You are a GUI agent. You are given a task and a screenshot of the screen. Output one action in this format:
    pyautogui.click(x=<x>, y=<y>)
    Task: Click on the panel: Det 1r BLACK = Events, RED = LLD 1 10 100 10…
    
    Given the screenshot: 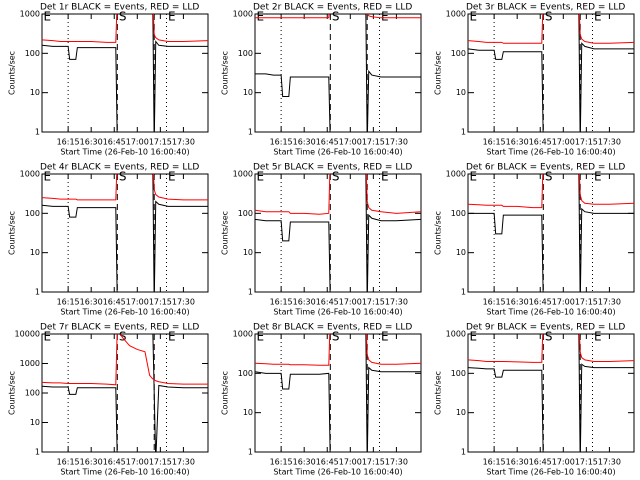 What is the action you would take?
    pyautogui.click(x=108, y=80)
    